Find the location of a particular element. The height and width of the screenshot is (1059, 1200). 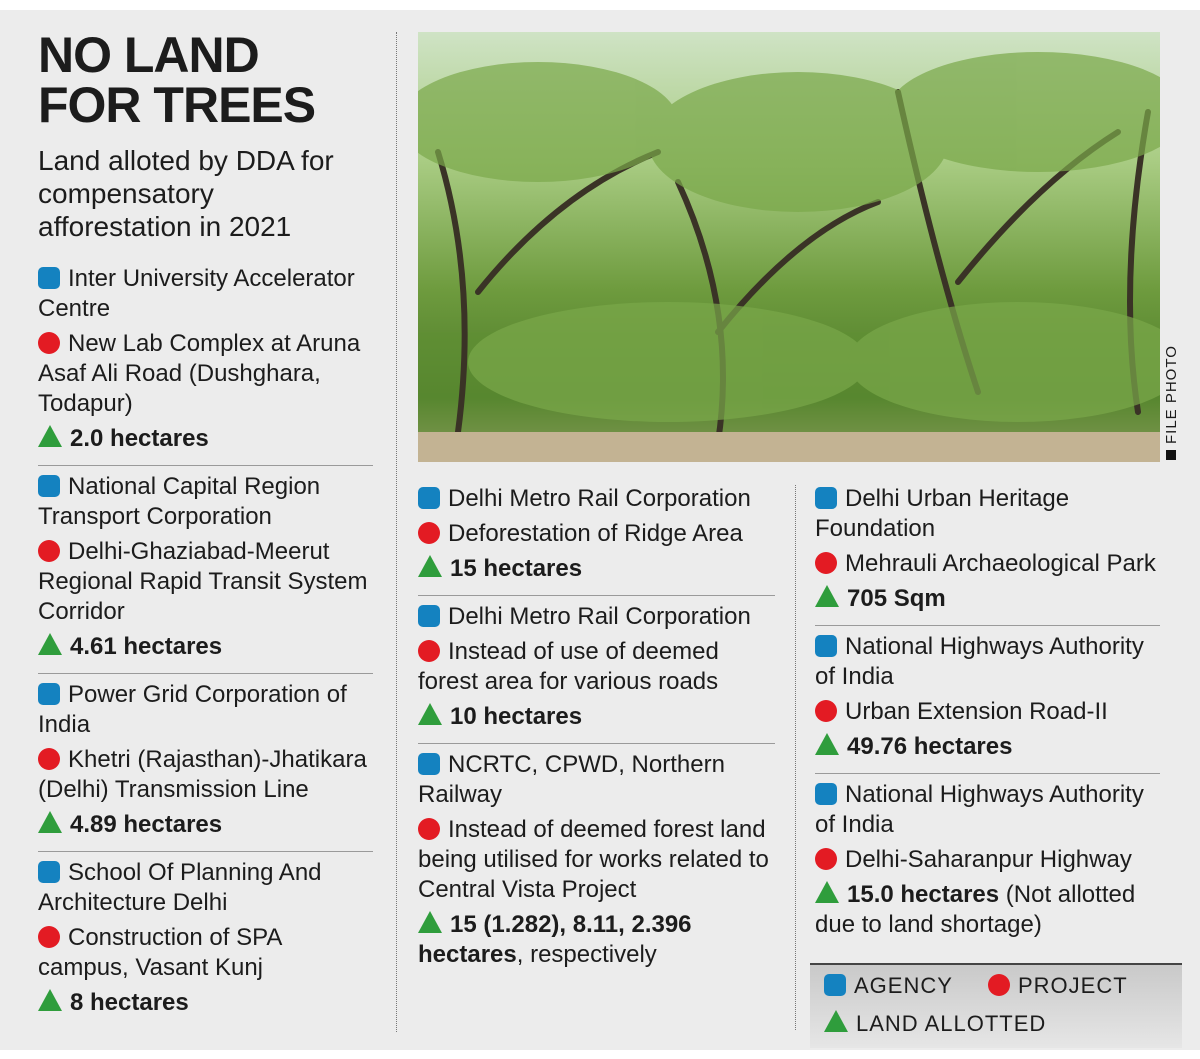

project-row: Delhi-Saharanpur Highway is located at coordinates (987, 860).